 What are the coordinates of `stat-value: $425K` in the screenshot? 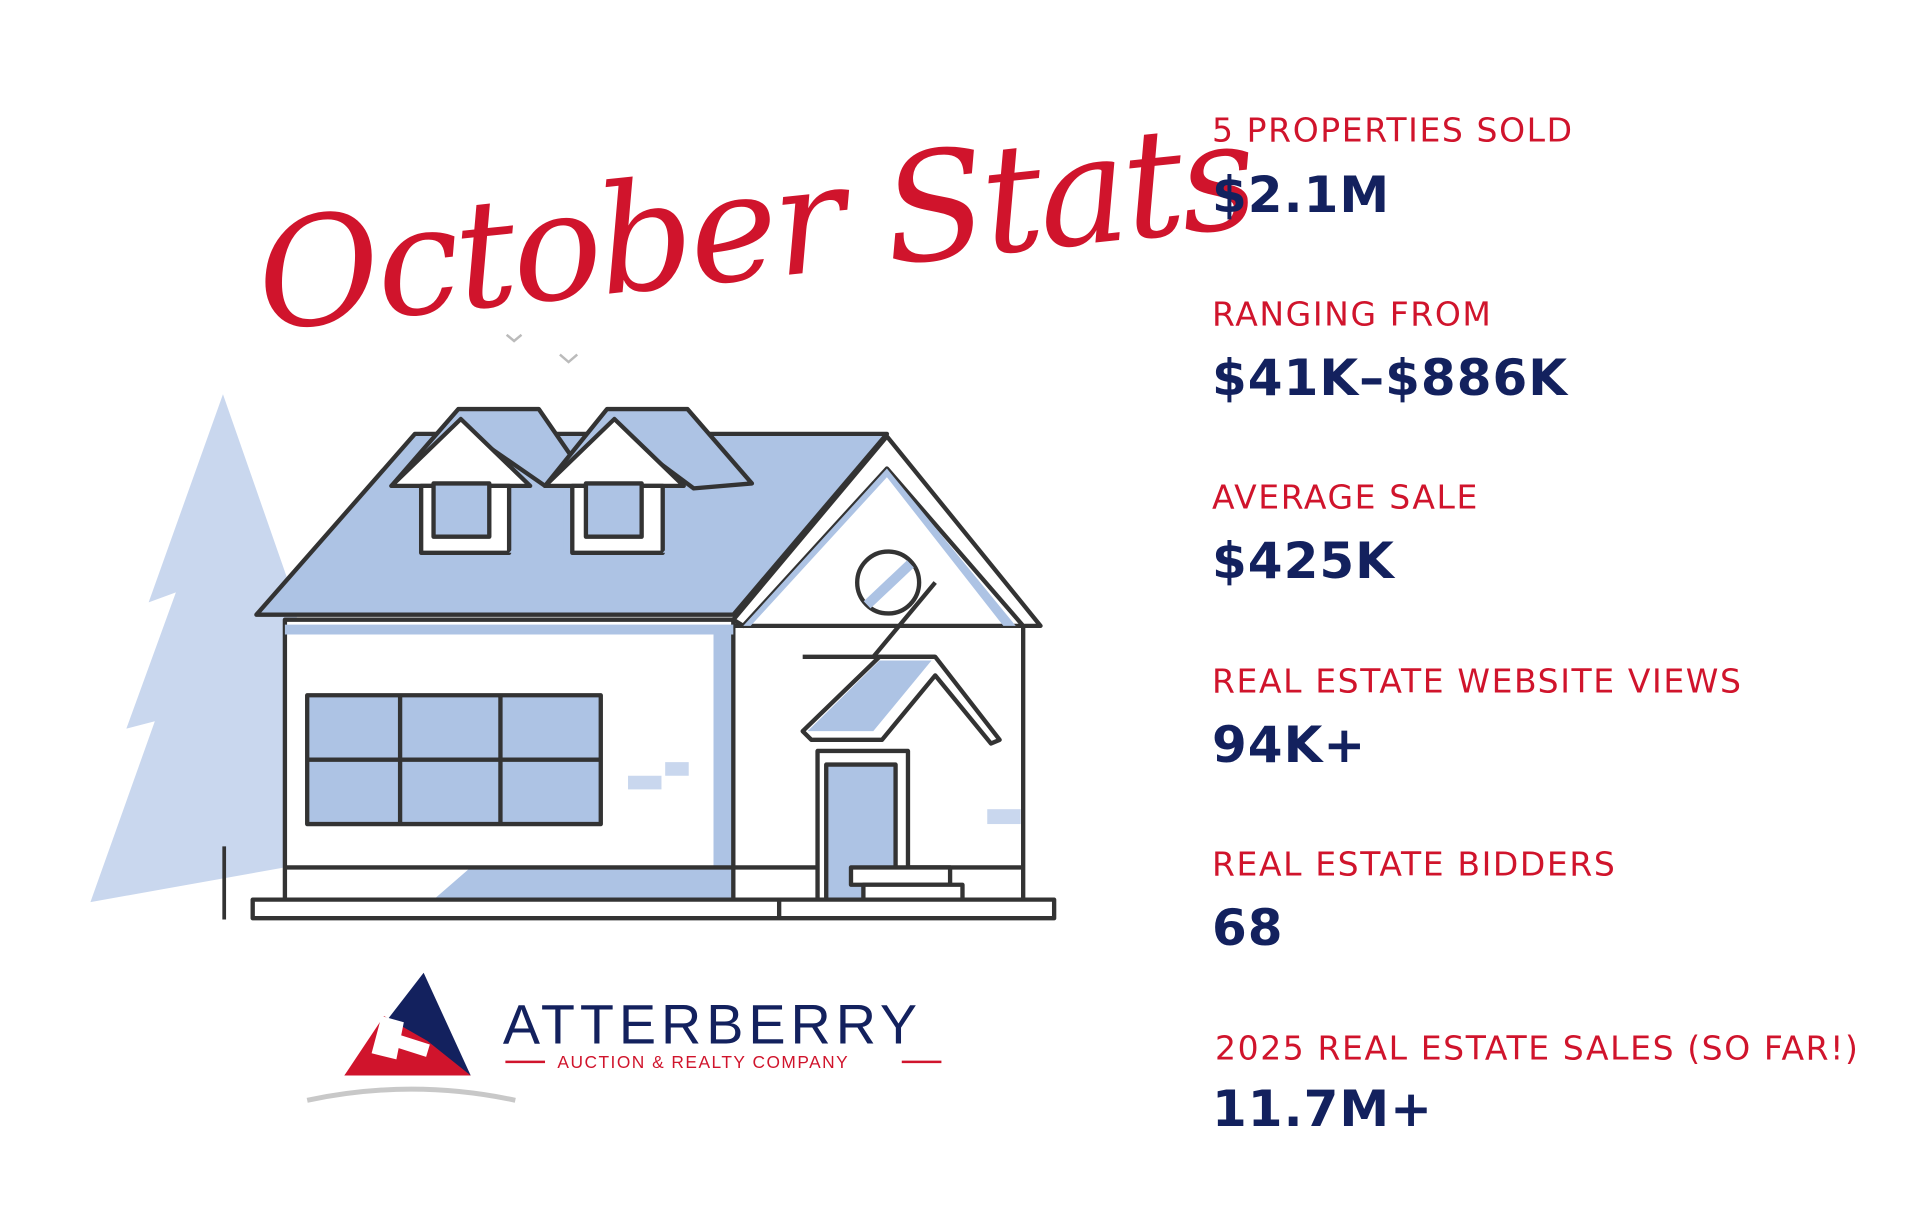 It's located at (1303, 561).